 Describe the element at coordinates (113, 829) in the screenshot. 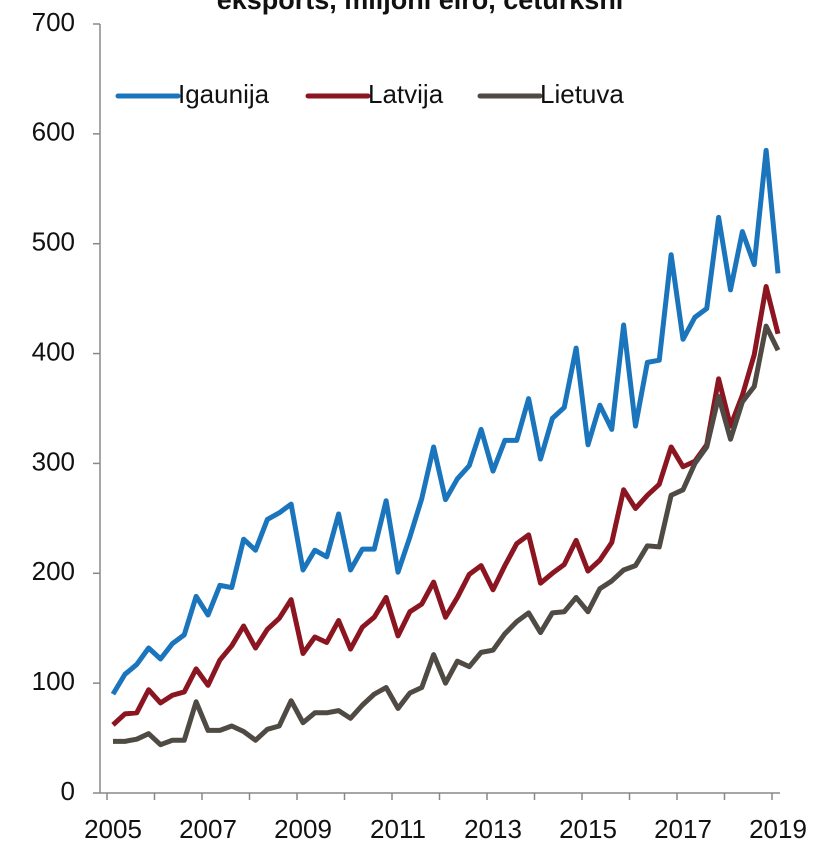

I see `x-tick-label: 2005` at that location.